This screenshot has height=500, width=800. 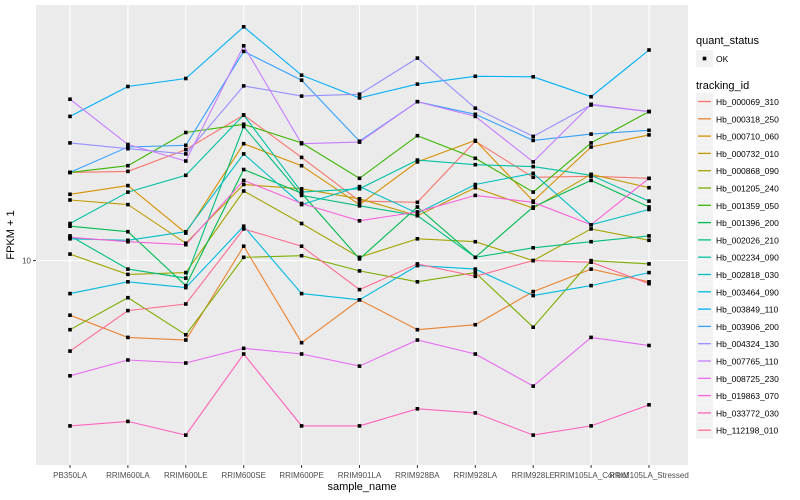 I want to click on legend-item-label: Hb_003906_200, so click(x=747, y=327).